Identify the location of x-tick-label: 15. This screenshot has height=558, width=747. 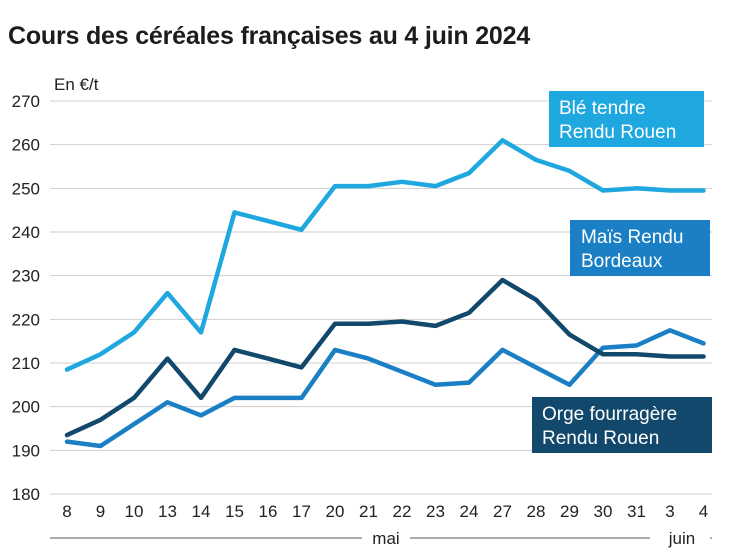
(234, 511).